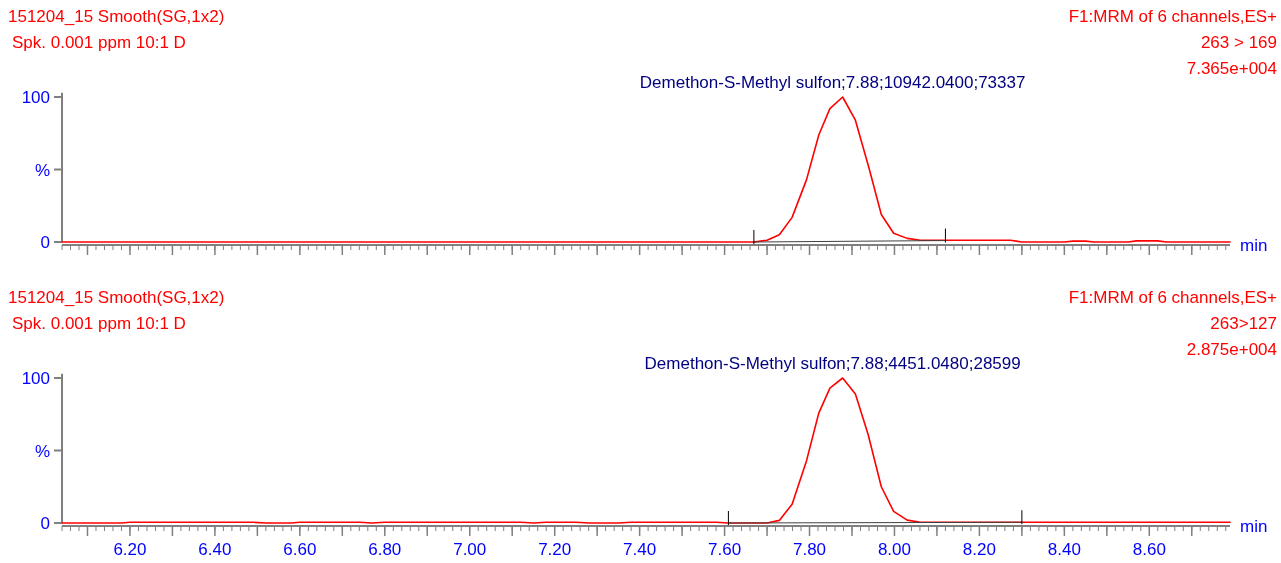  I want to click on x-tick-label: 8.60, so click(1149, 549).